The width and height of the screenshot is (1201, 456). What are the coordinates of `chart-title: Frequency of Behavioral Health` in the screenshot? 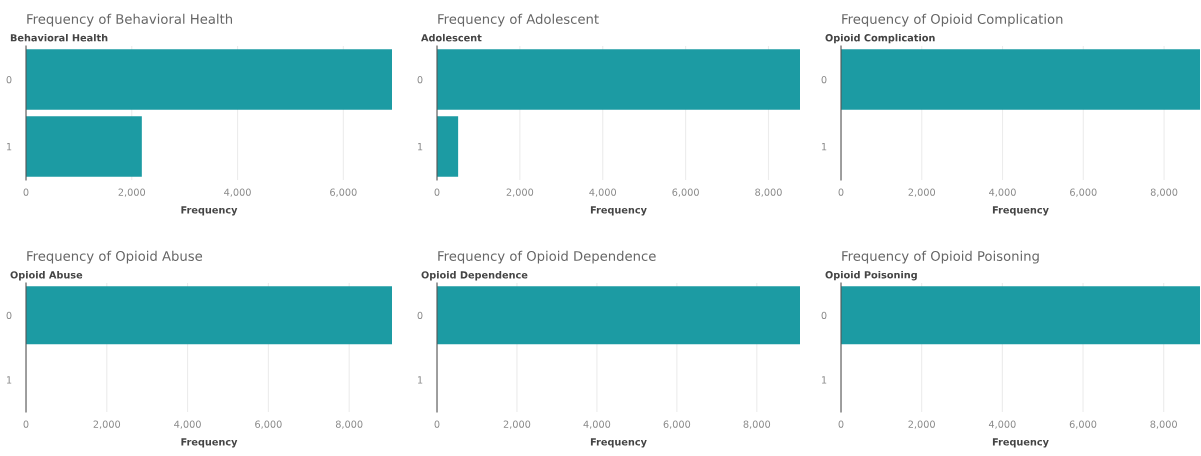 It's located at (130, 20).